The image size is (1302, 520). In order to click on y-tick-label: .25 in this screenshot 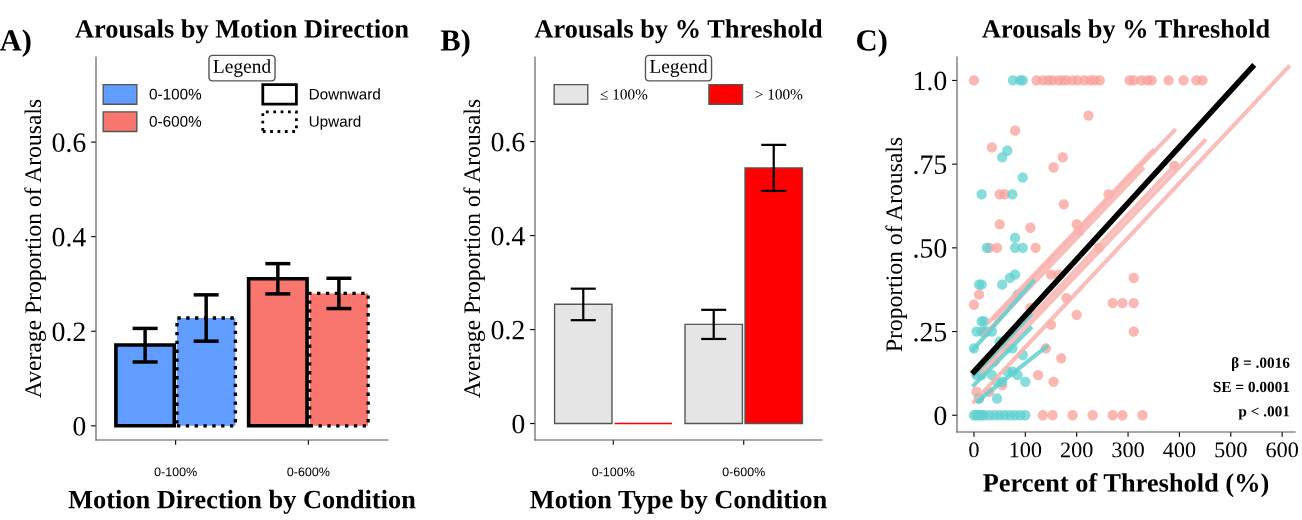, I will do `click(930, 332)`.